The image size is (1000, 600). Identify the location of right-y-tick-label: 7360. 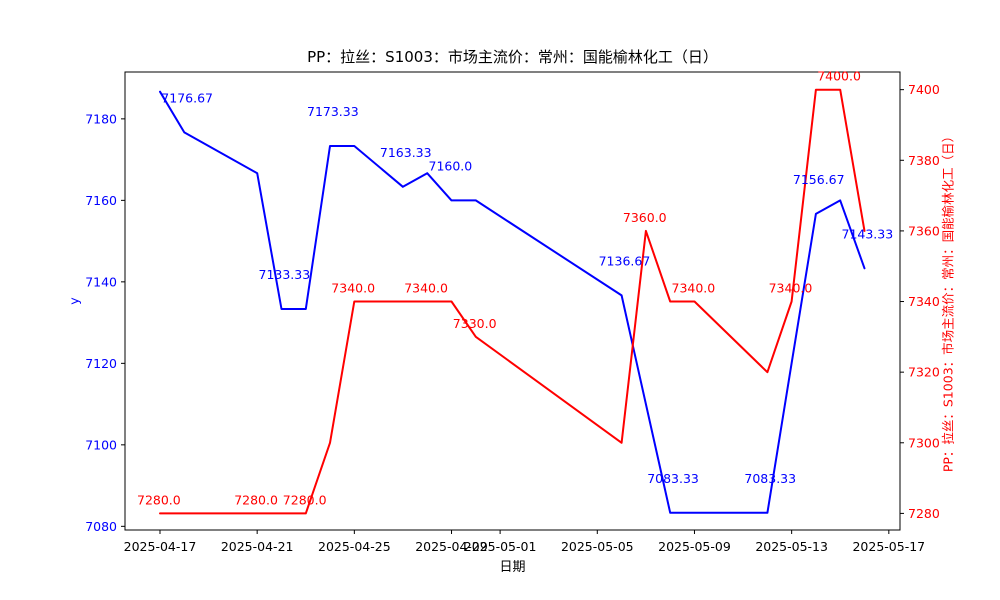
(924, 230).